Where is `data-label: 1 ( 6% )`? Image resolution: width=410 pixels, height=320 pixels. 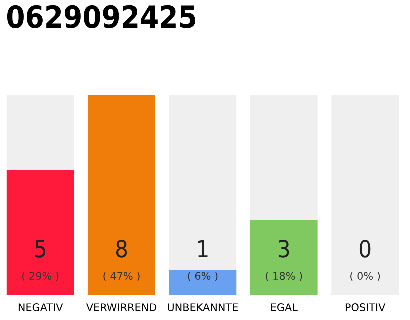 data-label: 1 ( 6% ) is located at coordinates (203, 261).